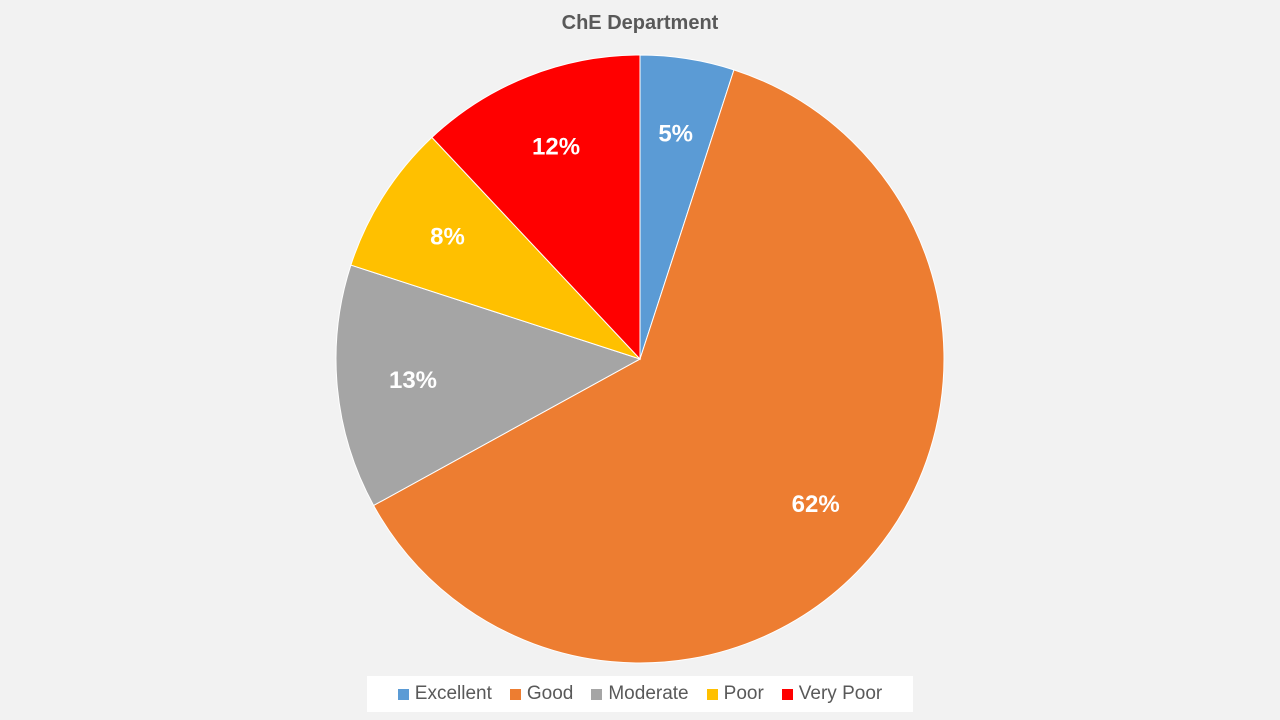 The height and width of the screenshot is (720, 1280). Describe the element at coordinates (403, 694) in the screenshot. I see `legend-swatch-excellent` at that location.